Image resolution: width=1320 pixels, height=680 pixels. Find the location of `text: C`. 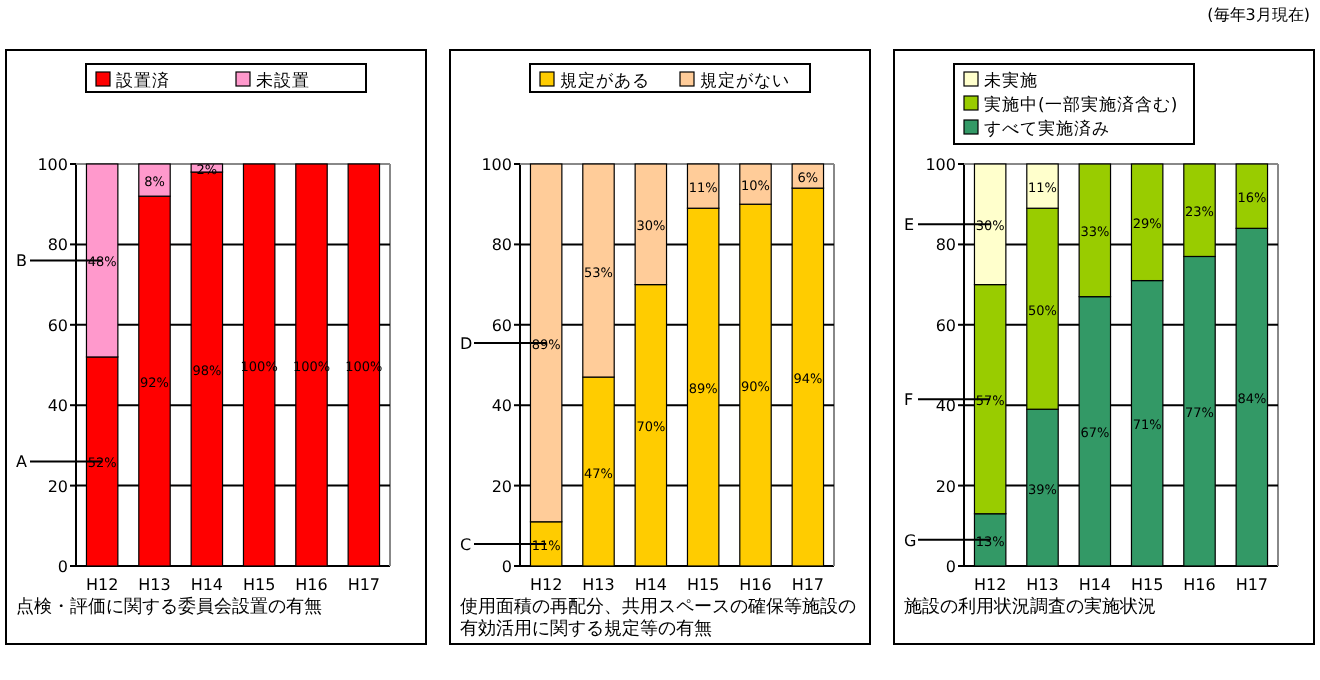

text: C is located at coordinates (466, 544).